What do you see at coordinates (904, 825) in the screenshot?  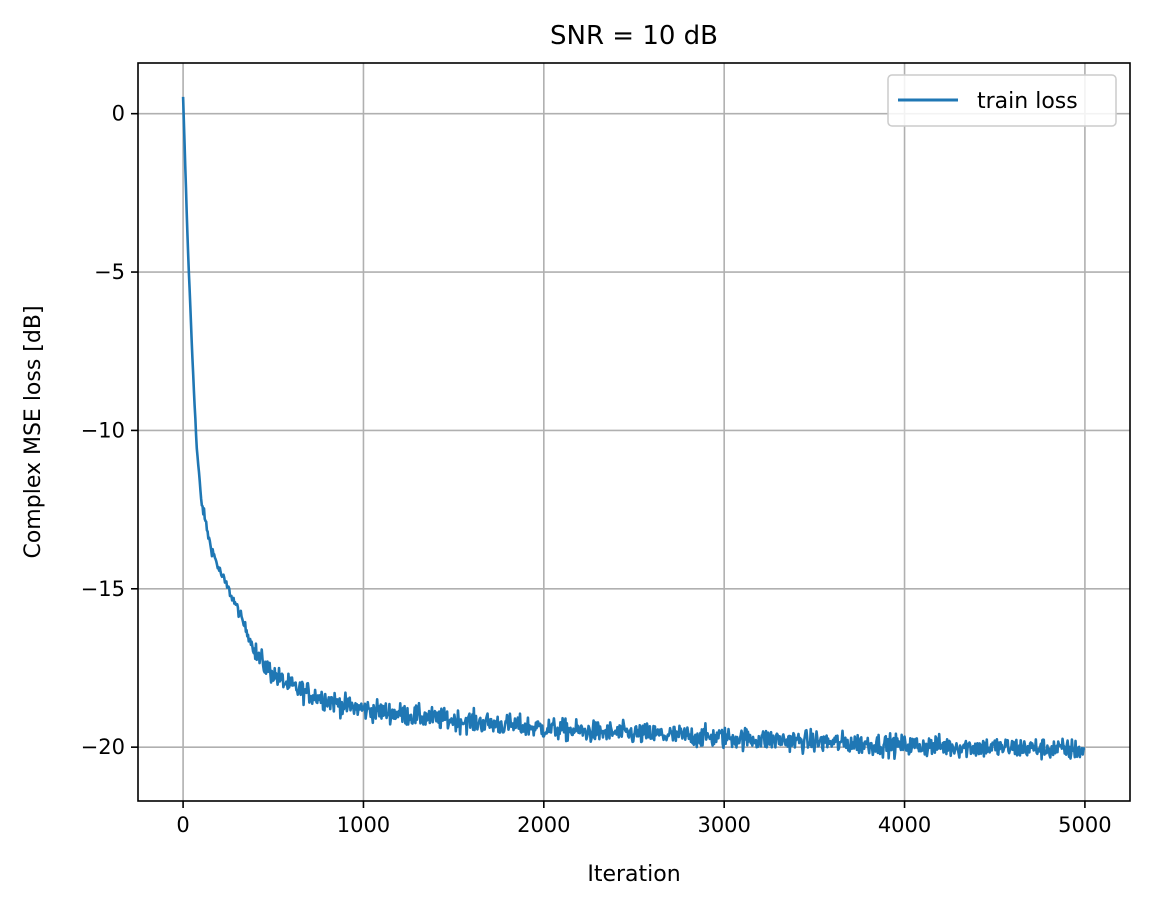 I see `x-tick-label: 4000` at bounding box center [904, 825].